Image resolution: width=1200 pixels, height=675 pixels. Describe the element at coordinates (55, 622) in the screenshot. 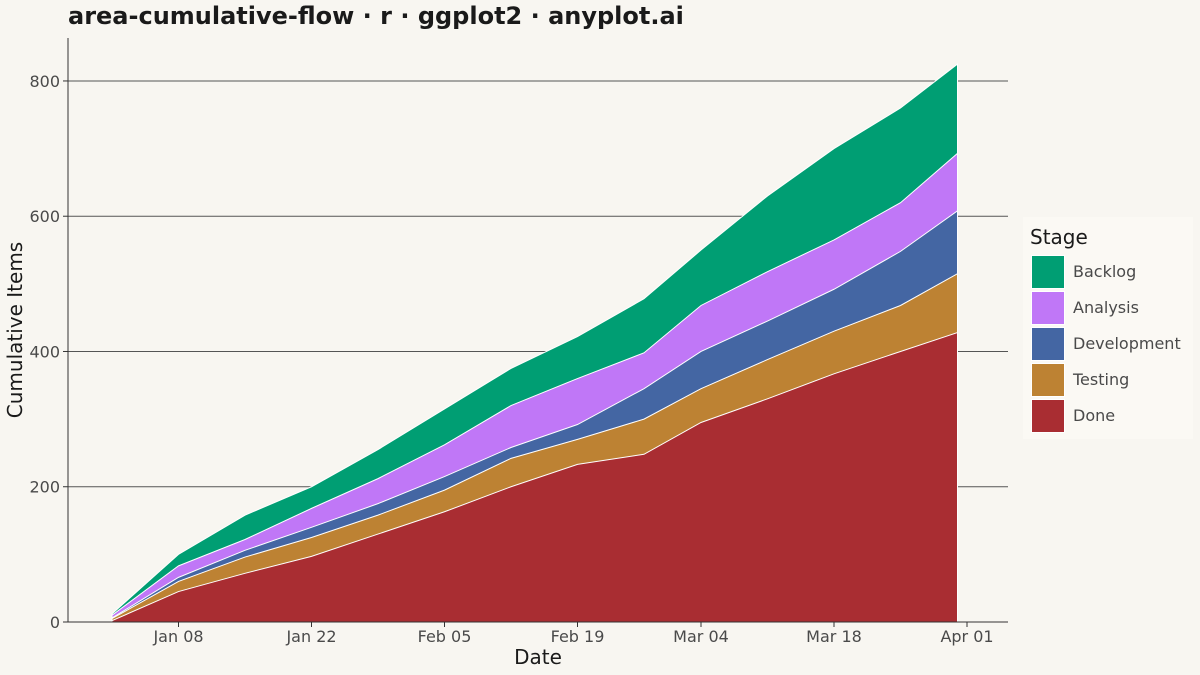

I see `y-tick-label: 0` at that location.